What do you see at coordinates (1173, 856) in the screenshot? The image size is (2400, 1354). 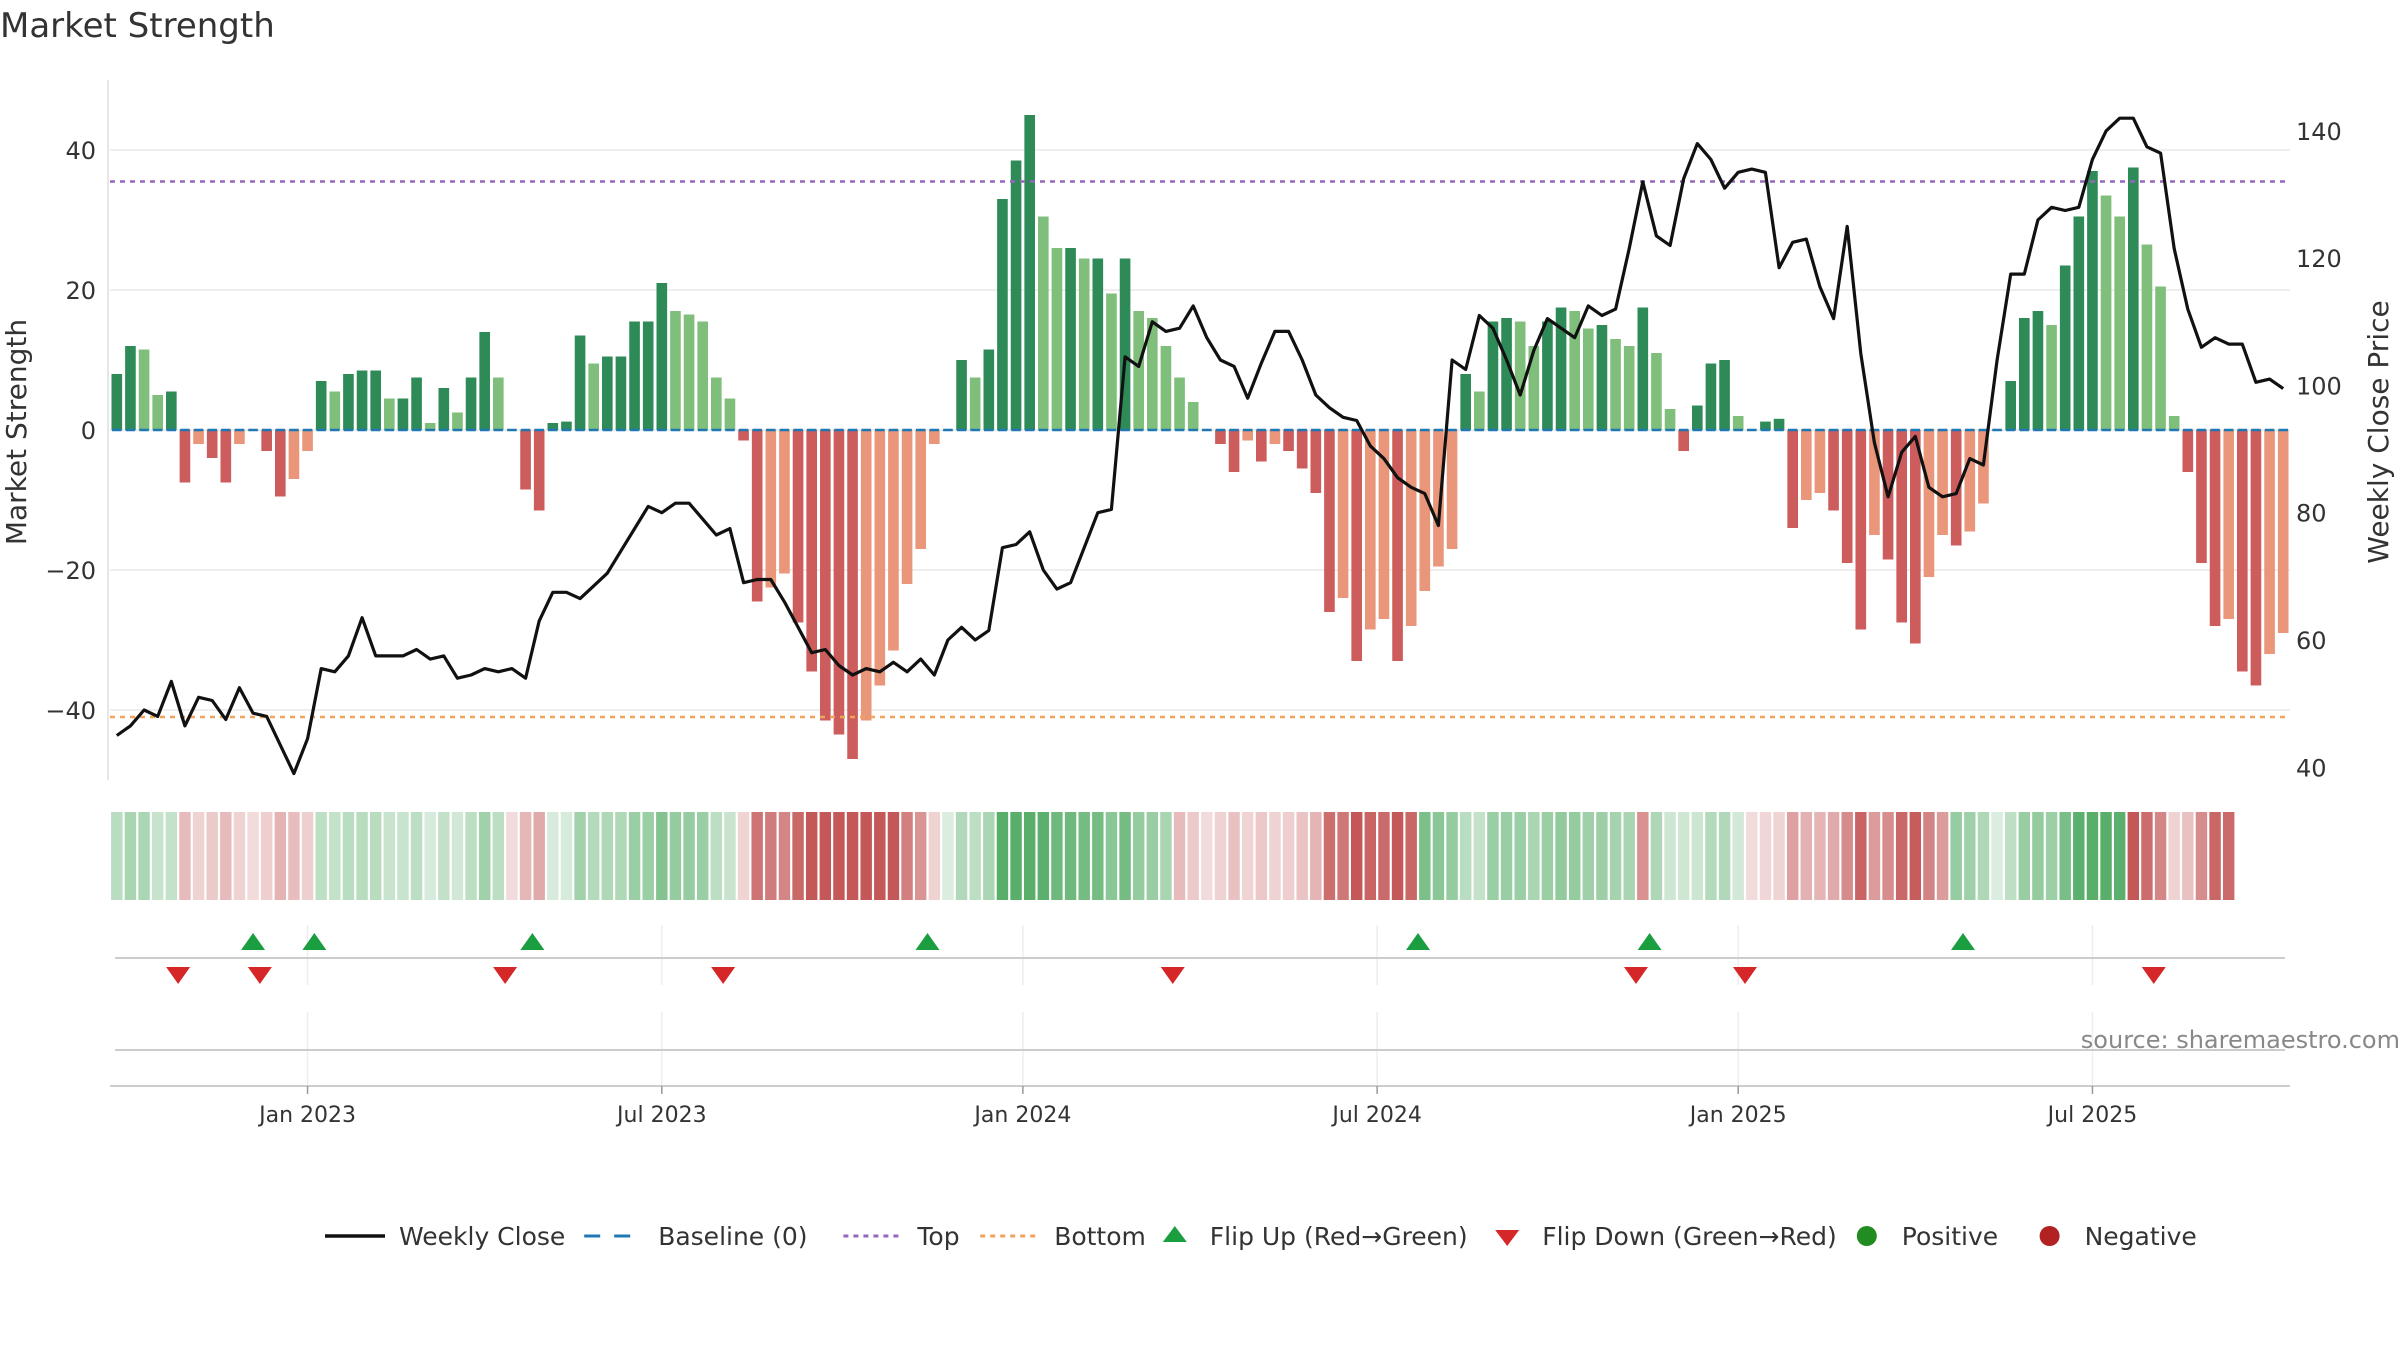 I see `trend-strip-panel` at bounding box center [1173, 856].